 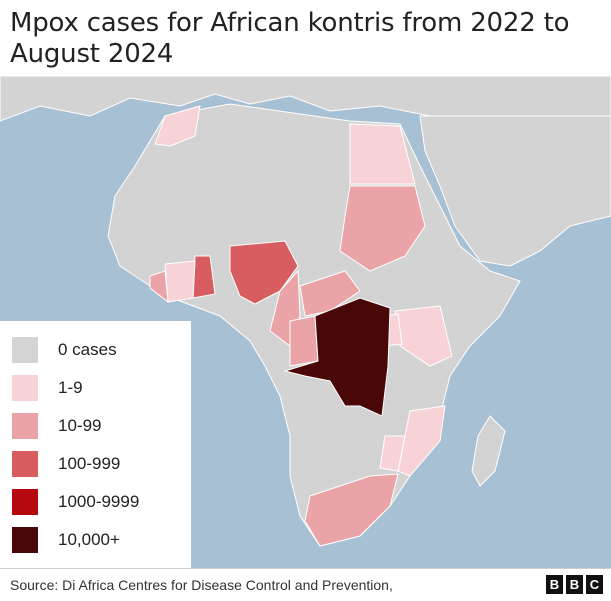 I want to click on morocco, so click(x=177, y=126).